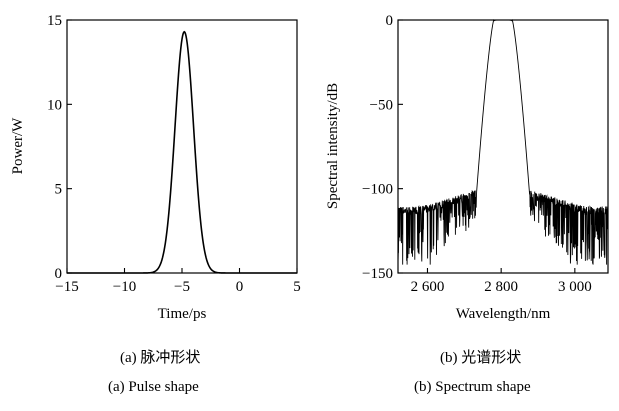 The image size is (619, 411). What do you see at coordinates (575, 287) in the screenshot?
I see `panel-b-x-tick-label: 3 000` at bounding box center [575, 287].